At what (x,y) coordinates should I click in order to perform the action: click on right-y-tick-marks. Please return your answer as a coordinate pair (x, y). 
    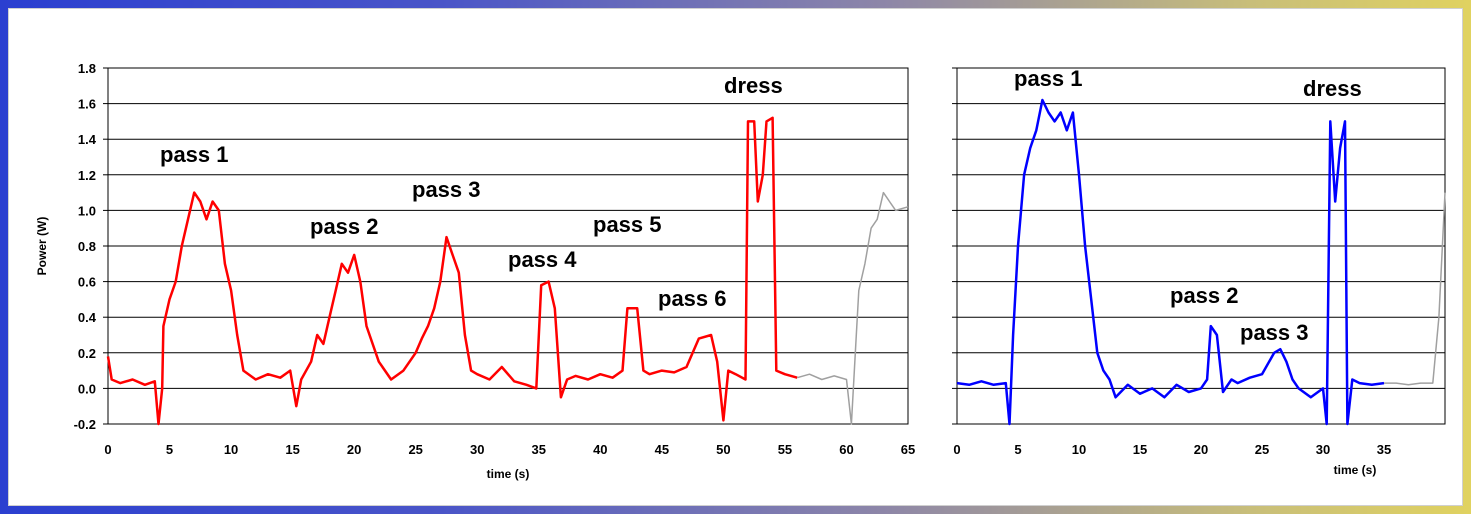
    Looking at the image, I should click on (954, 246).